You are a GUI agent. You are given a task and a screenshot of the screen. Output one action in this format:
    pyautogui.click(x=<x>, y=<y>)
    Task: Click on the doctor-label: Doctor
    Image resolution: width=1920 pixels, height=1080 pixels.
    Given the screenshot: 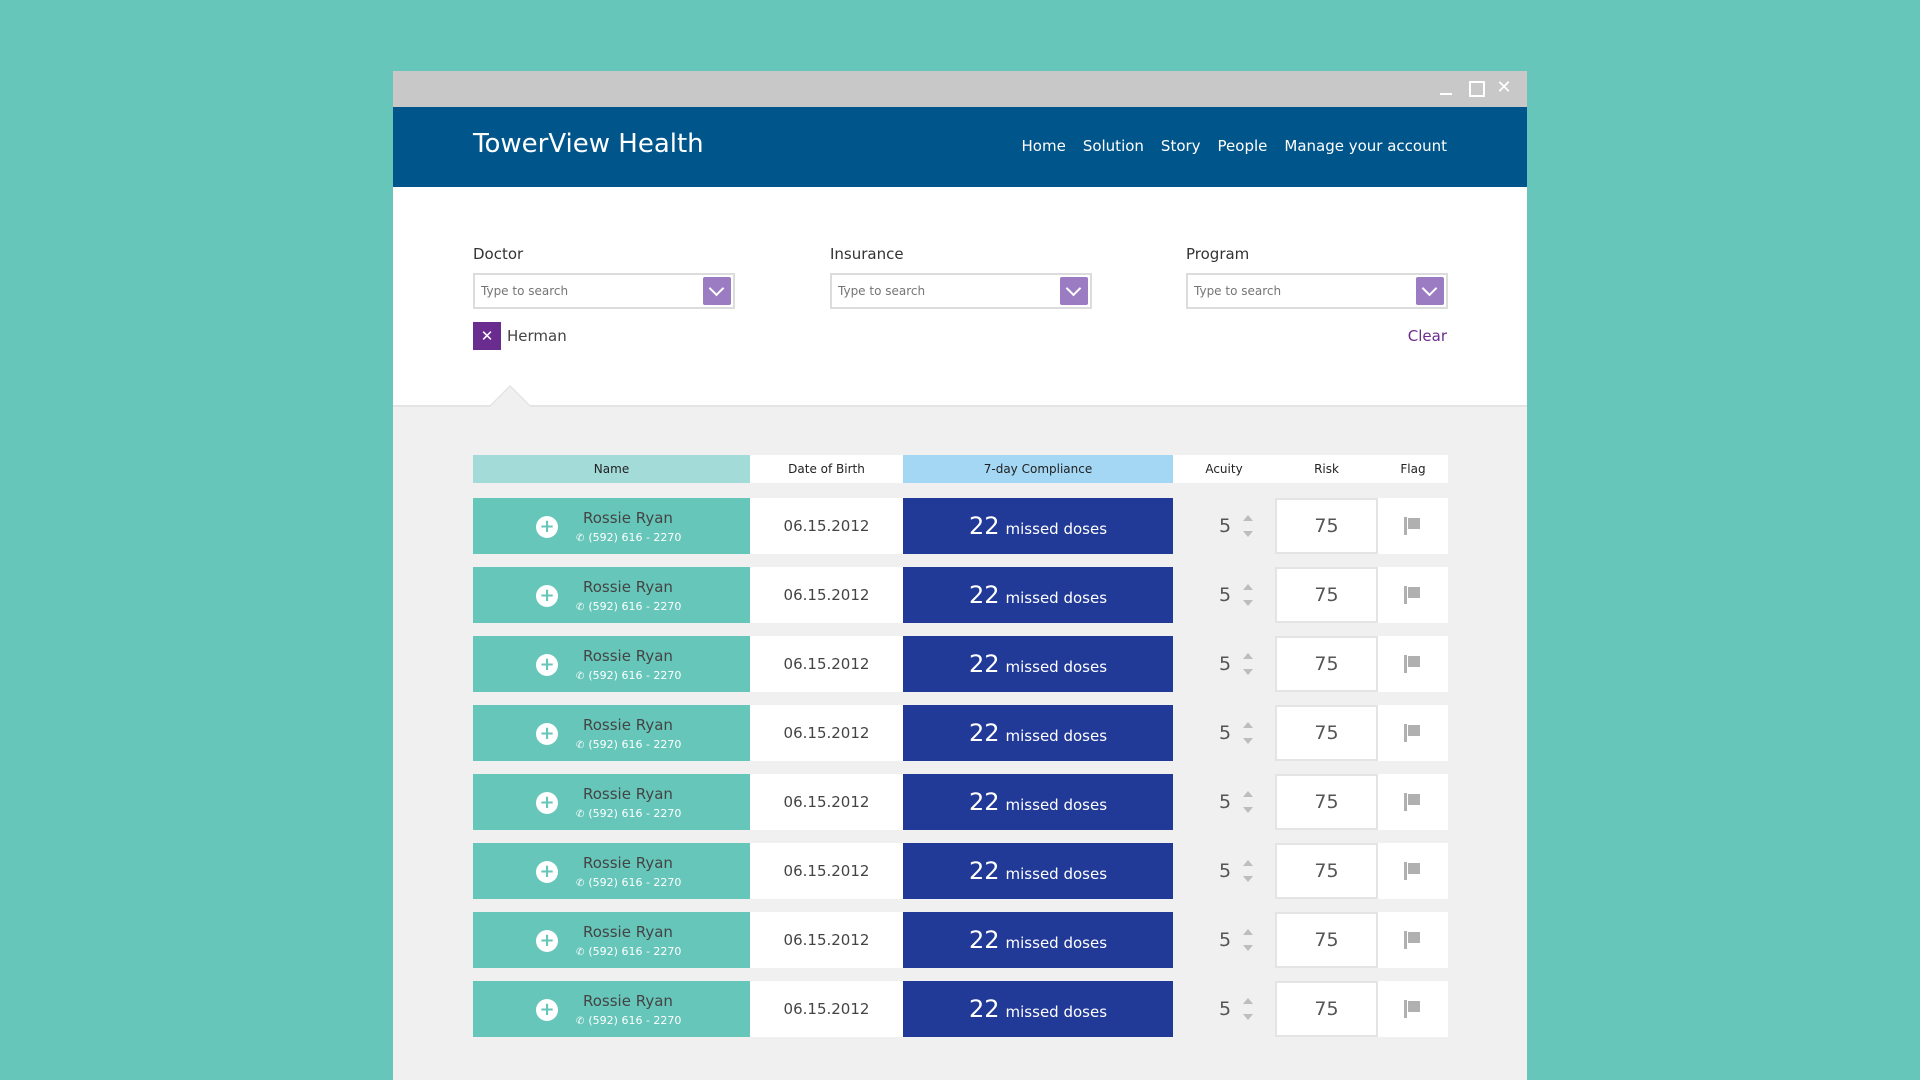 What is the action you would take?
    pyautogui.click(x=498, y=254)
    